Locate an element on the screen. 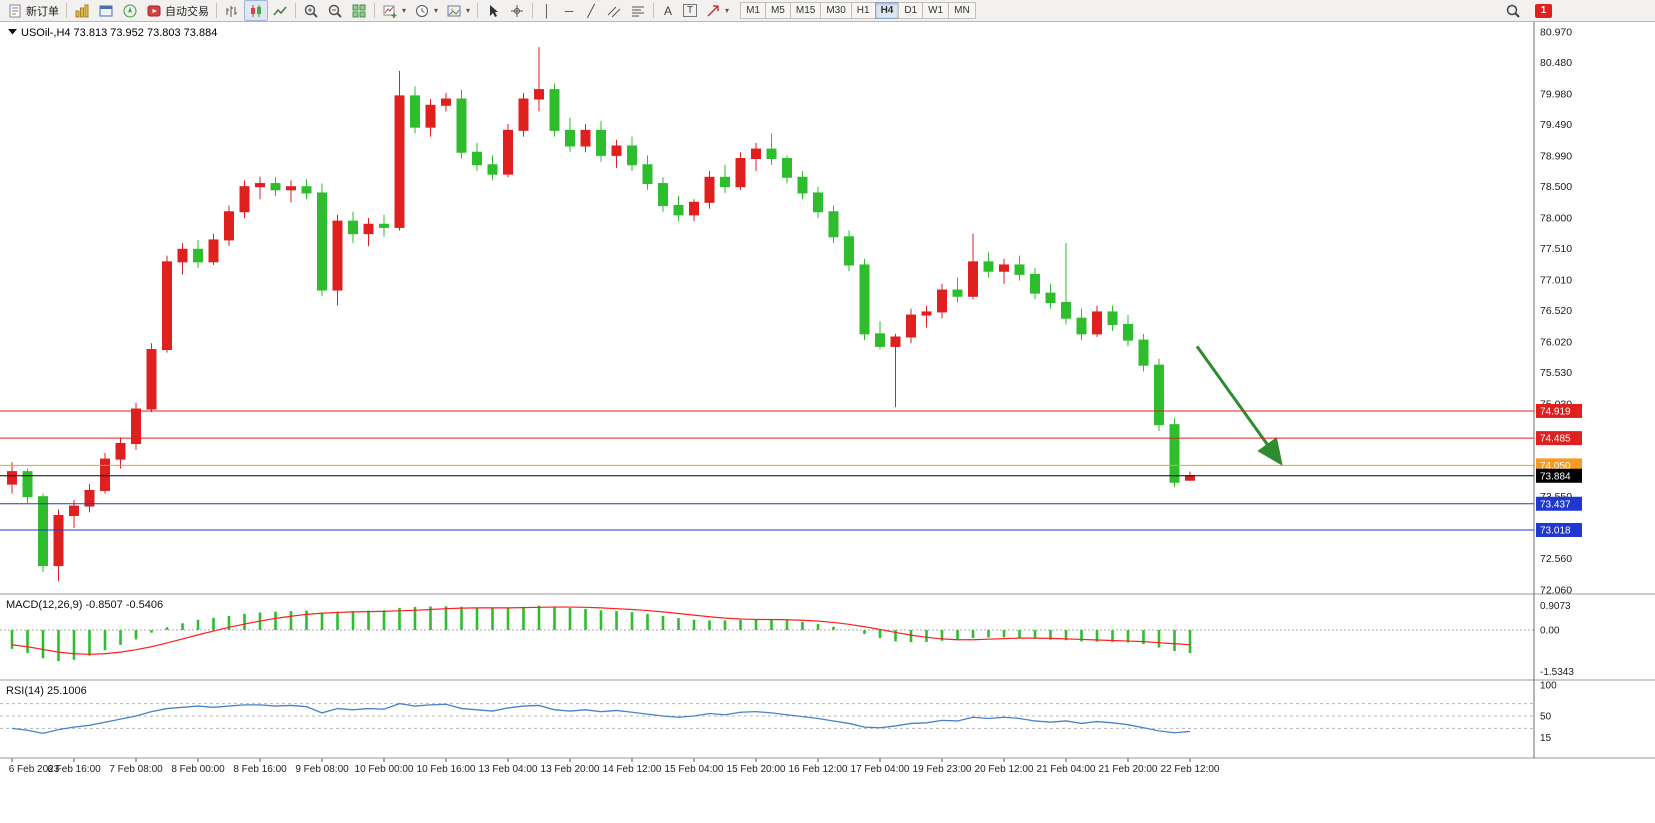  timeframe-d1-button: D1 is located at coordinates (911, 10).